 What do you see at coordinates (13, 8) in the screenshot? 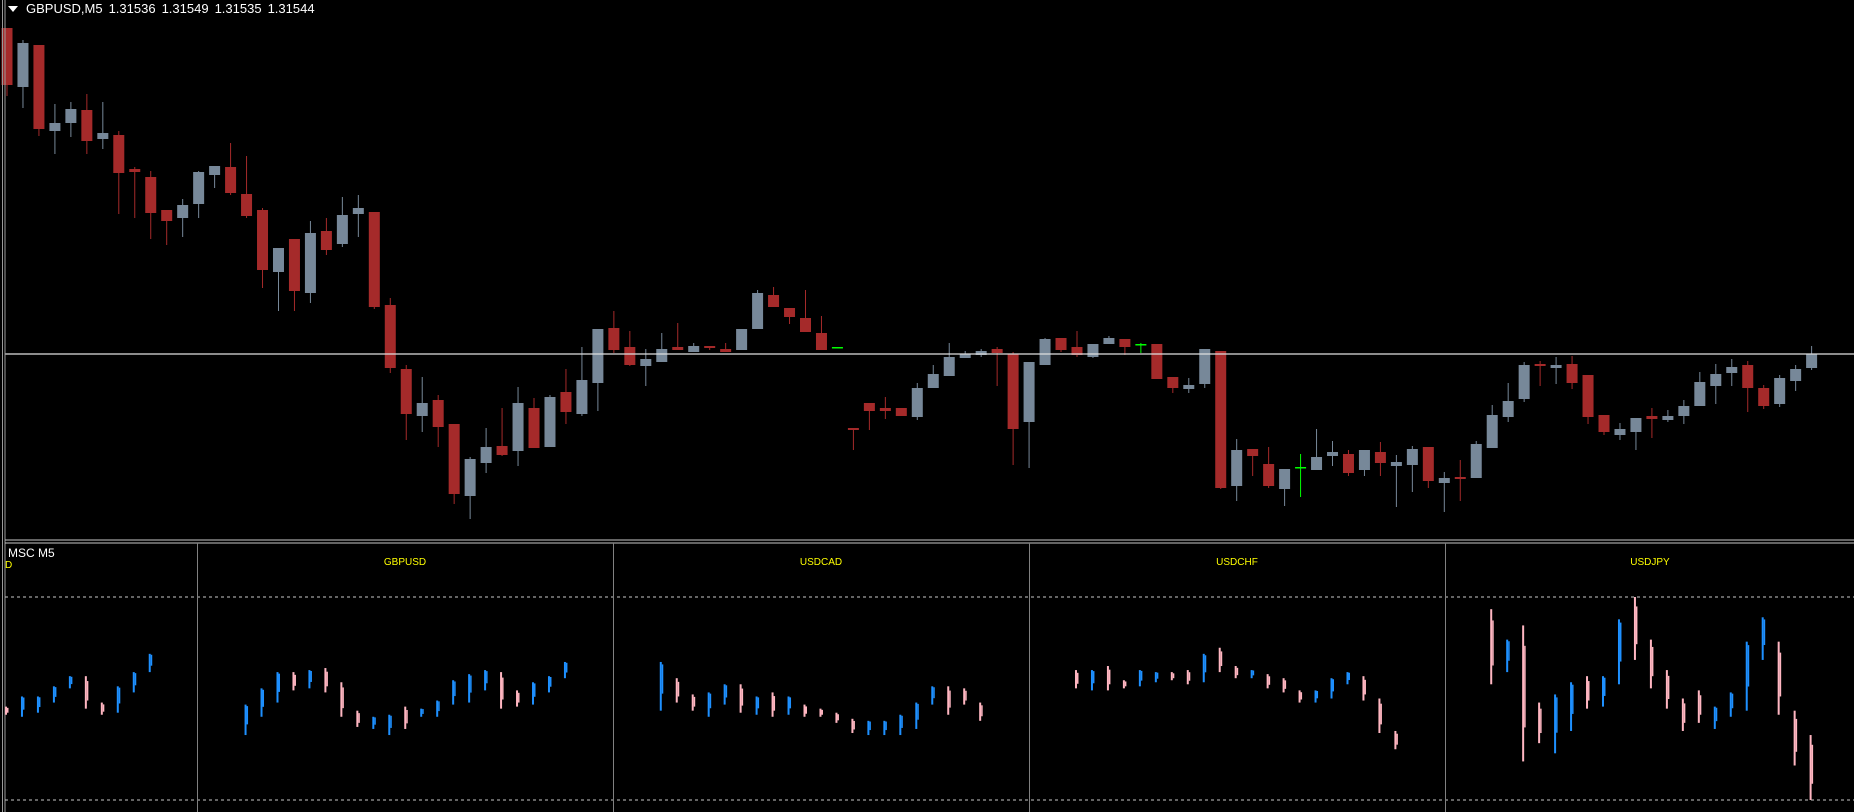
I see `triangle-down-icon` at bounding box center [13, 8].